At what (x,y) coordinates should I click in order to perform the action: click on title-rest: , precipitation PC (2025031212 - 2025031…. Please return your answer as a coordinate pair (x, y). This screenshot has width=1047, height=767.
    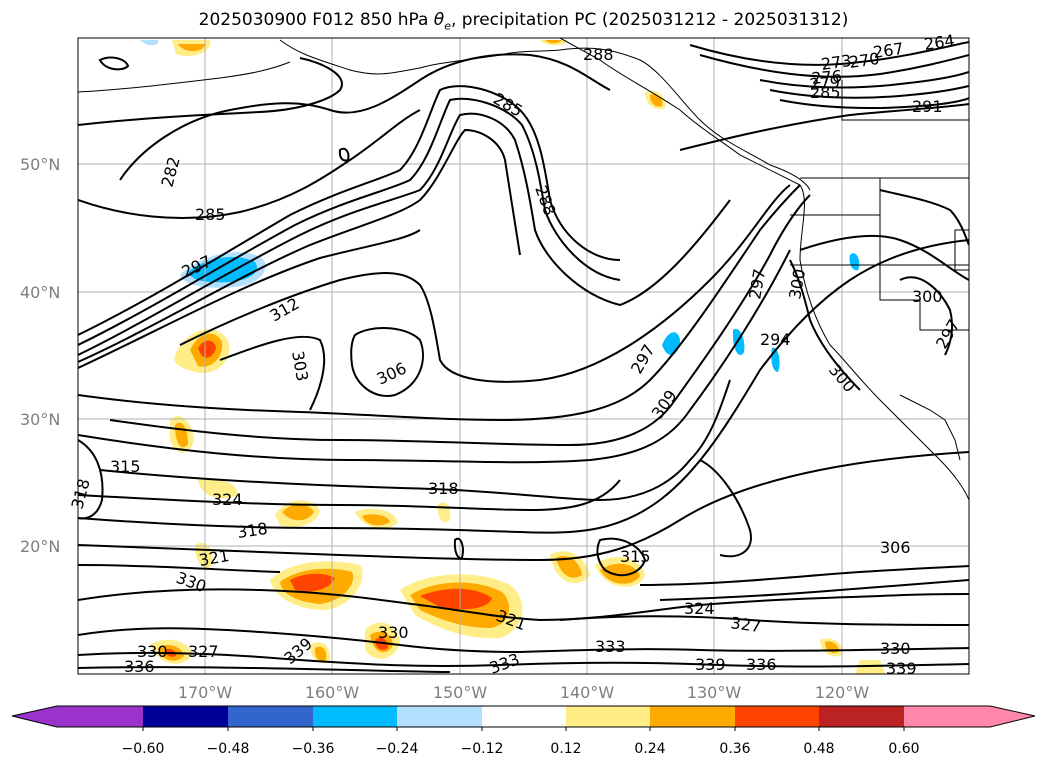
    Looking at the image, I should click on (649, 20).